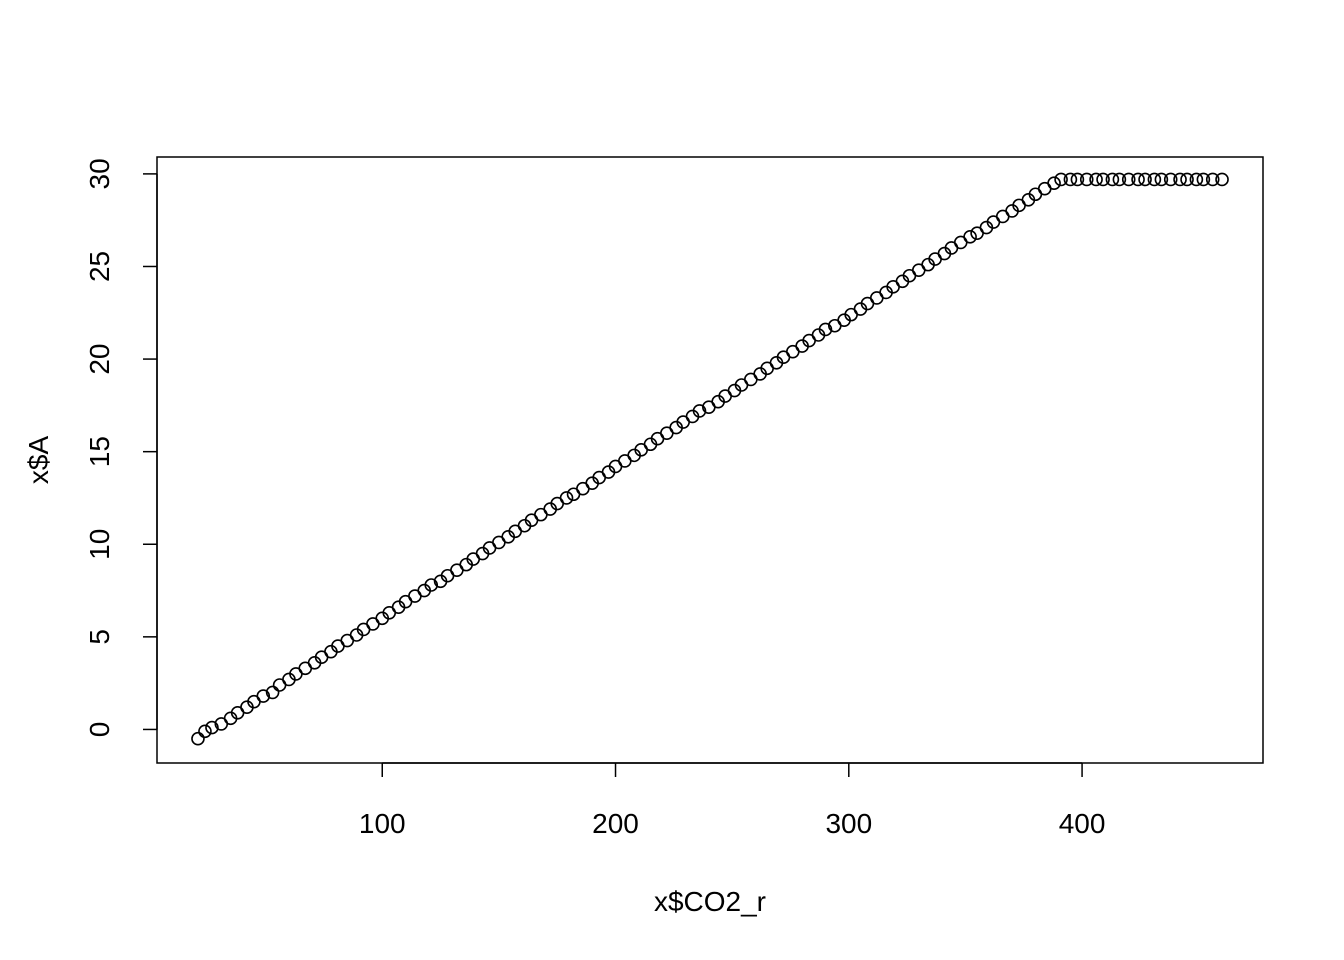 The image size is (1344, 960). What do you see at coordinates (99, 730) in the screenshot?
I see `y-tick-label: 0` at bounding box center [99, 730].